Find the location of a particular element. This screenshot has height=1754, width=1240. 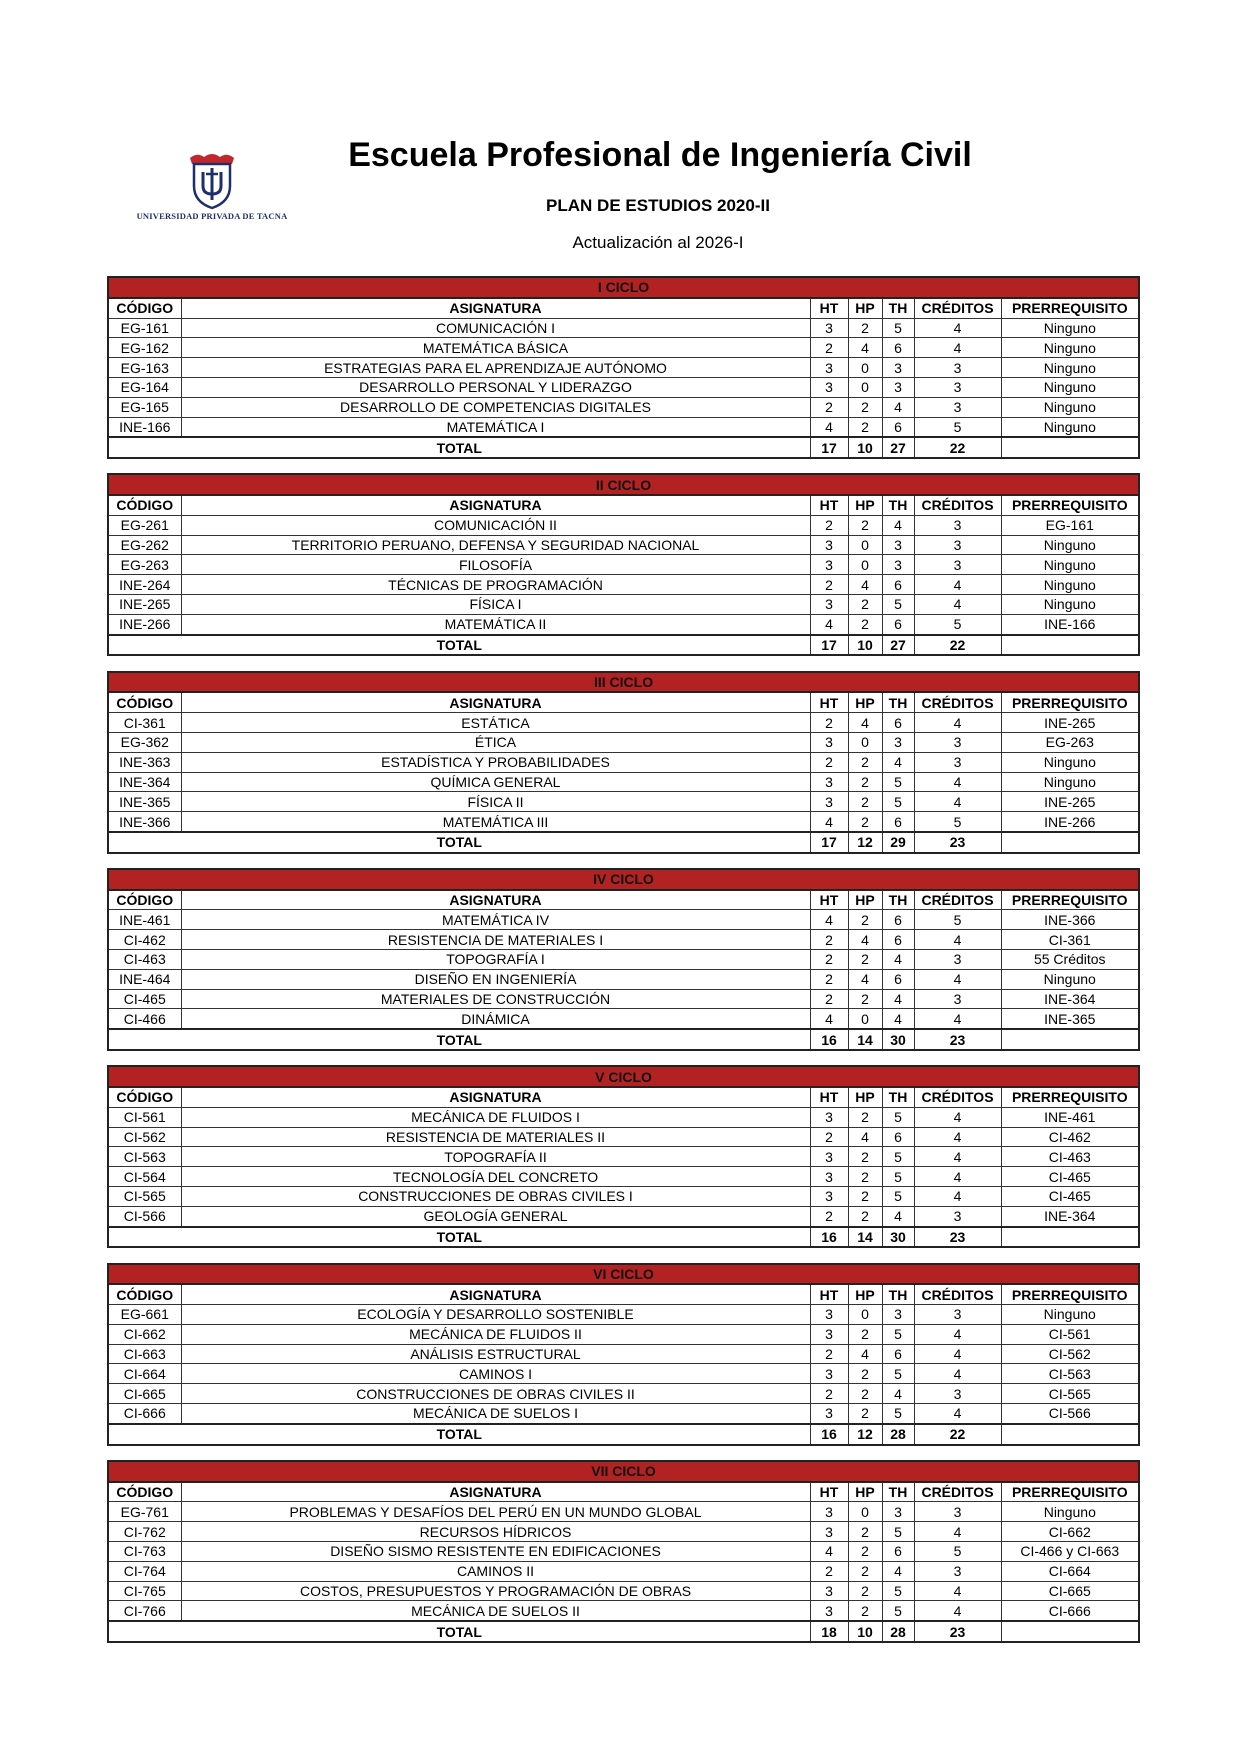

ciclo-title: VII CICLO is located at coordinates (623, 1471).